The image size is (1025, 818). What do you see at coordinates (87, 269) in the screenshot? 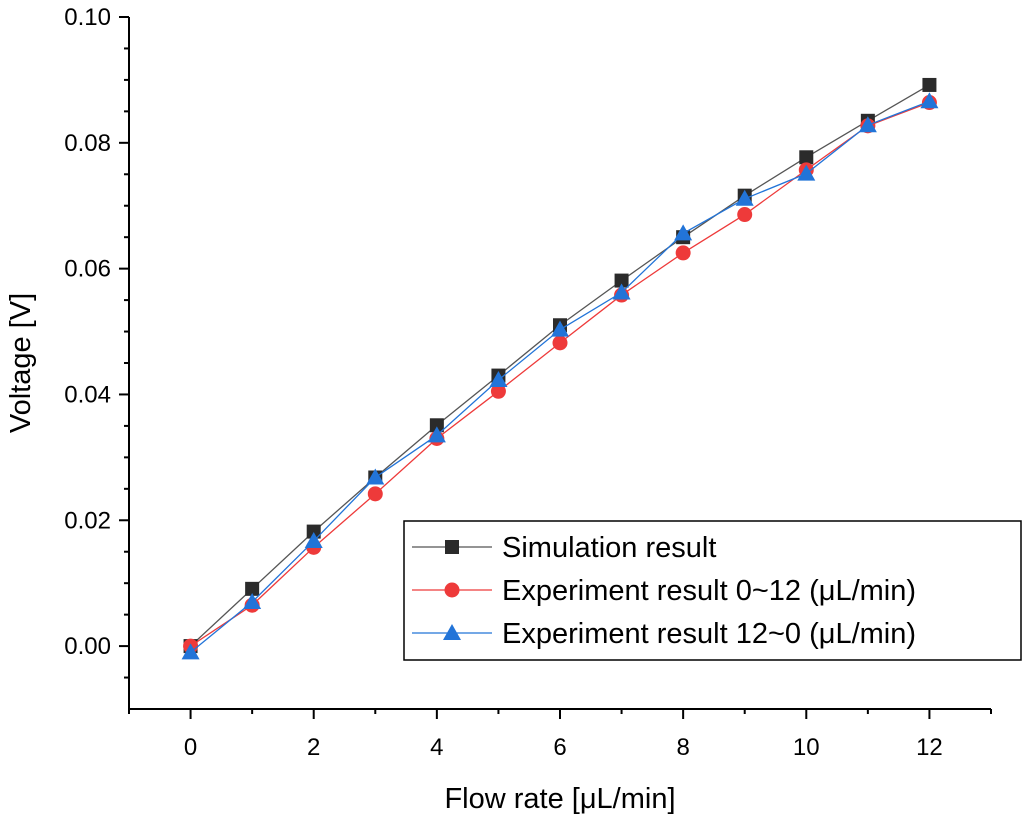
I see `y-tick-label: 0.06` at bounding box center [87, 269].